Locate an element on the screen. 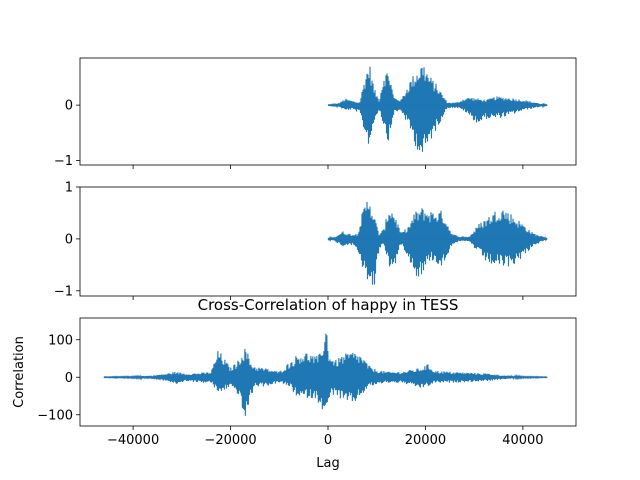 The image size is (640, 480). x-tick-label: −20000 is located at coordinates (230, 440).